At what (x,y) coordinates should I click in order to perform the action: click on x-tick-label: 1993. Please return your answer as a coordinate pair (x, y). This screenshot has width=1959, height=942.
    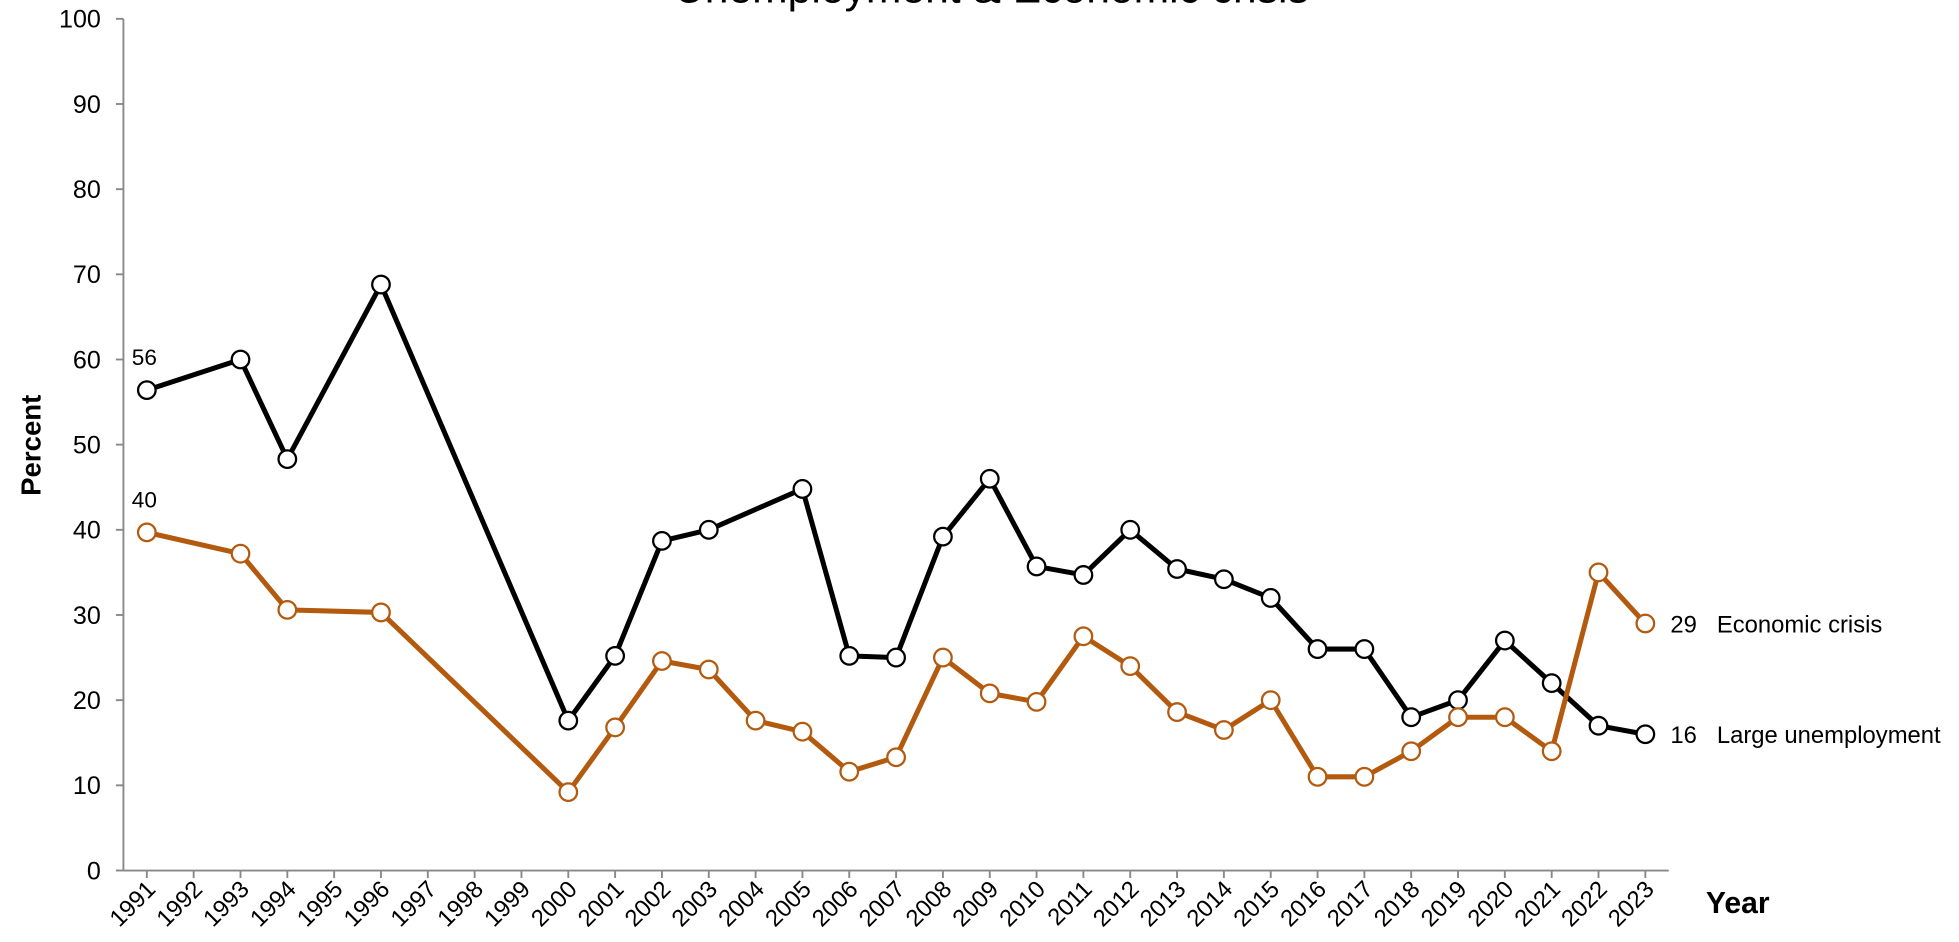
    Looking at the image, I should click on (226, 904).